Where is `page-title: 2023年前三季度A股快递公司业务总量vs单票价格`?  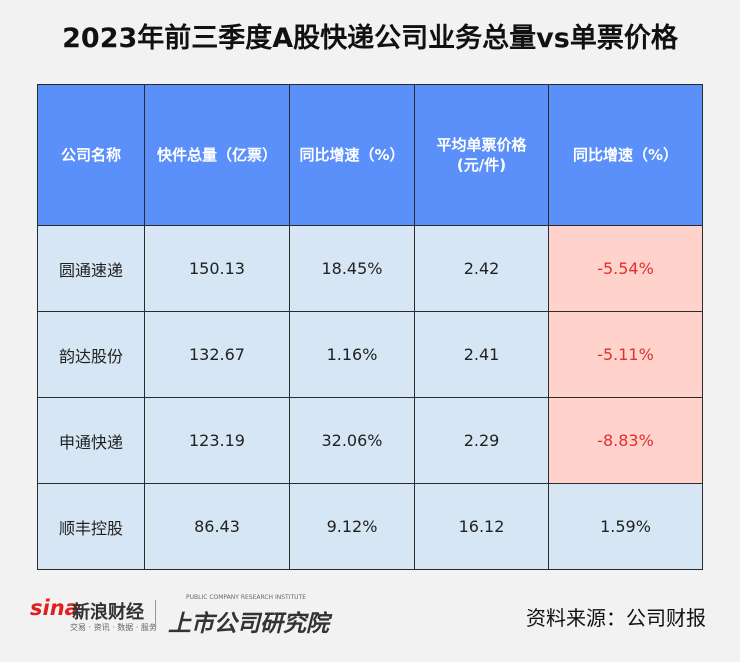 page-title: 2023年前三季度A股快递公司业务总量vs单票价格 is located at coordinates (370, 38).